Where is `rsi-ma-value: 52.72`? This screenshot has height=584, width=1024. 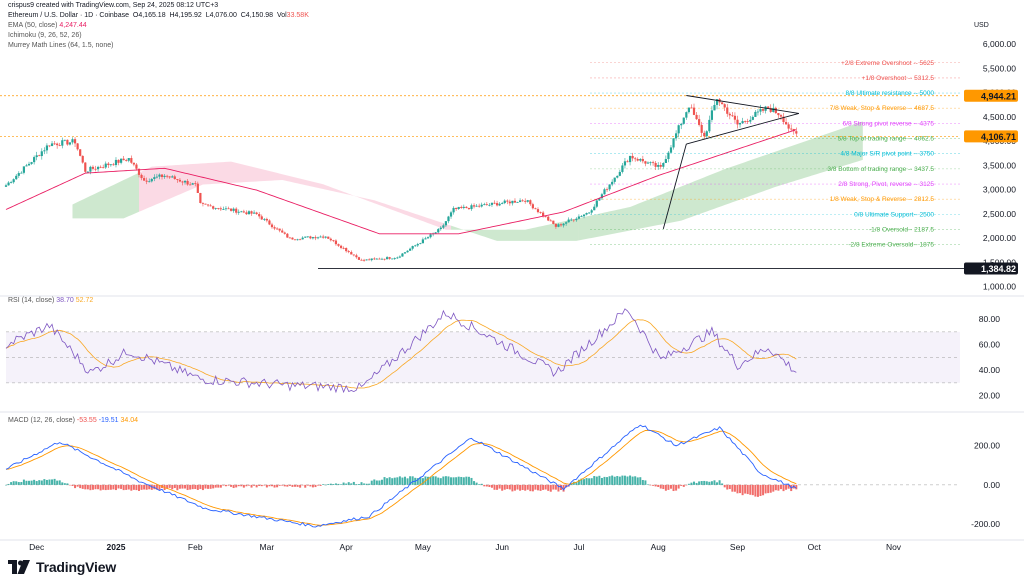 rsi-ma-value: 52.72 is located at coordinates (84, 300).